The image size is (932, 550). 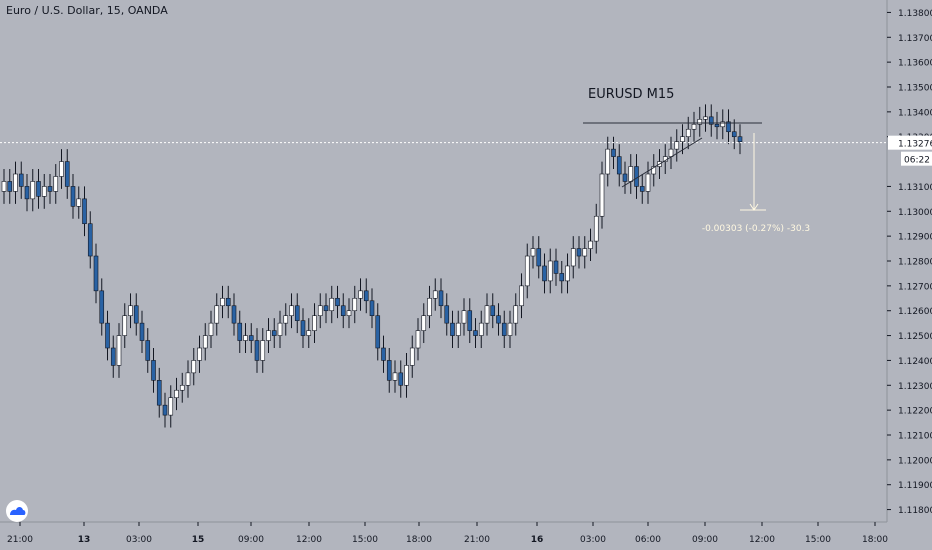 What do you see at coordinates (917, 161) in the screenshot?
I see `countdown-label: 06:22` at bounding box center [917, 161].